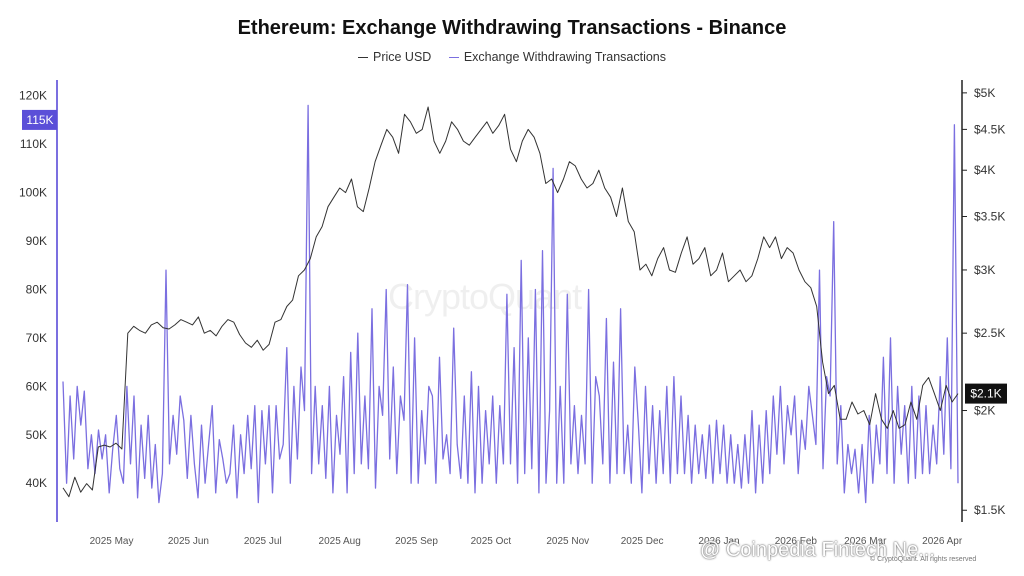  Describe the element at coordinates (188, 541) in the screenshot. I see `x-tick-label: 2025 Jun` at that location.